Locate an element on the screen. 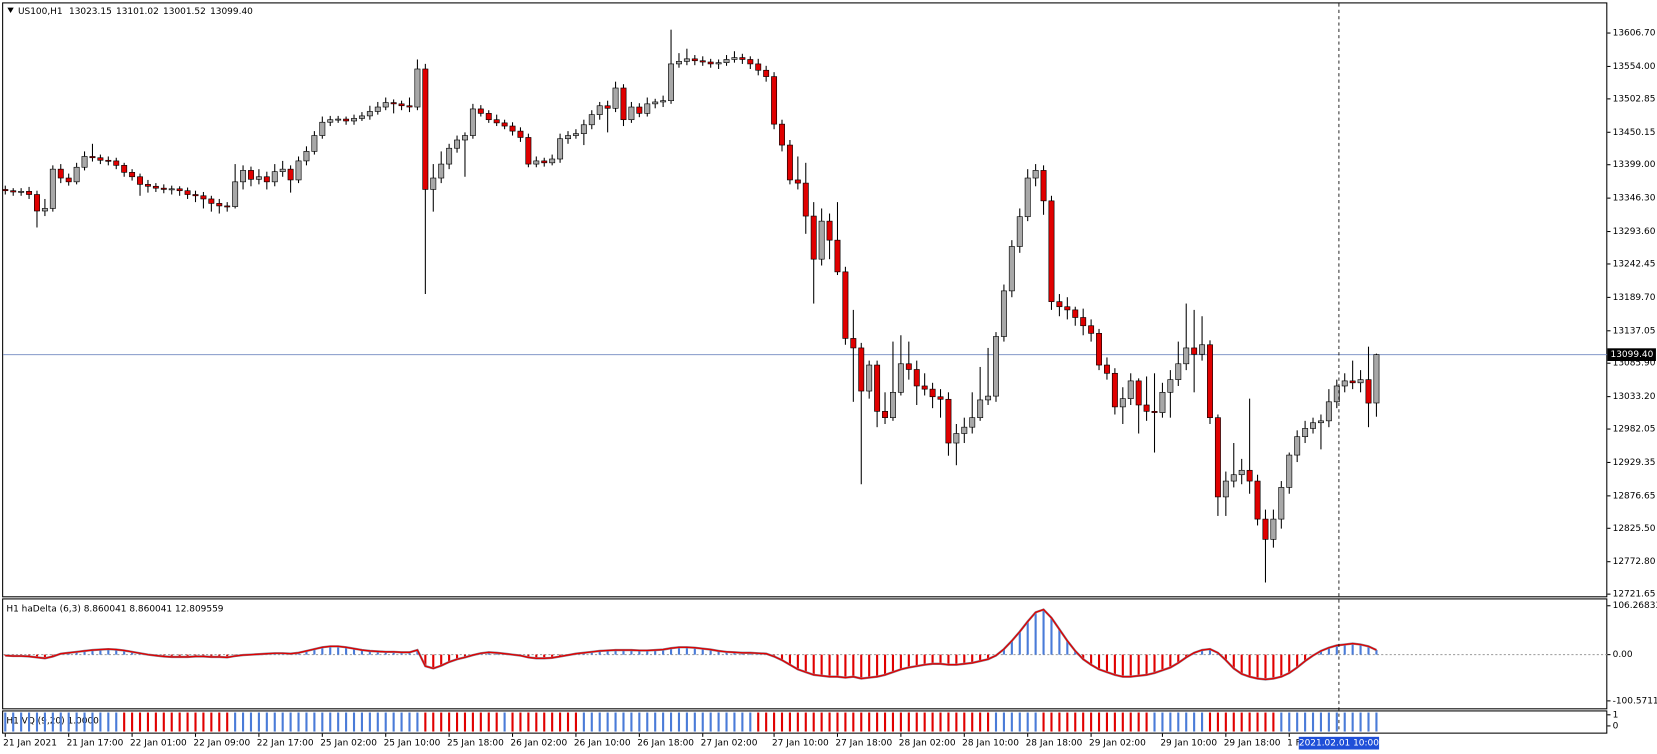 The height and width of the screenshot is (754, 1657). y-tick-label: 106.268338 is located at coordinates (1635, 606).